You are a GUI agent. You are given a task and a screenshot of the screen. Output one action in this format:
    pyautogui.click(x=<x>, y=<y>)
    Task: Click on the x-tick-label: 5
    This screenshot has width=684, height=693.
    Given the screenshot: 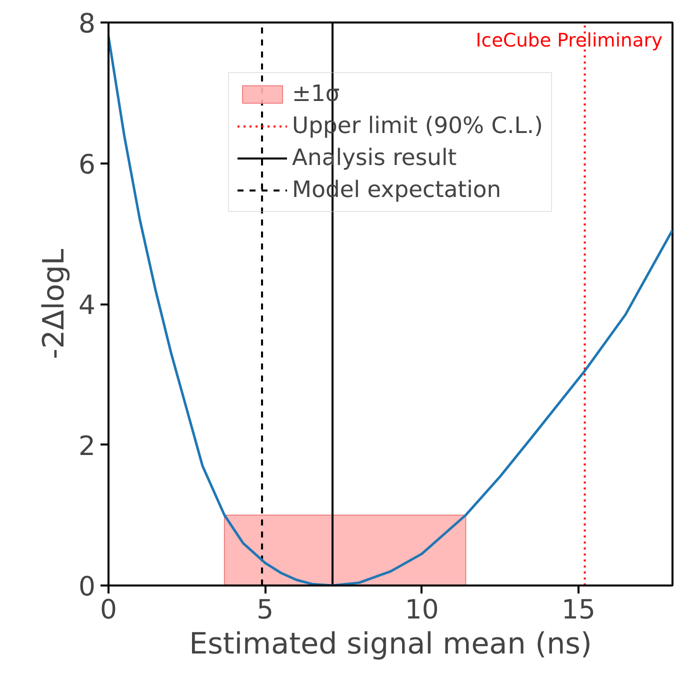 What is the action you would take?
    pyautogui.click(x=265, y=610)
    